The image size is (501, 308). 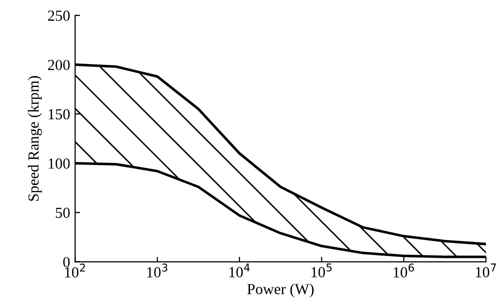 What do you see at coordinates (404, 271) in the screenshot?
I see `x-tick-label: 10$^{6}$` at bounding box center [404, 271].